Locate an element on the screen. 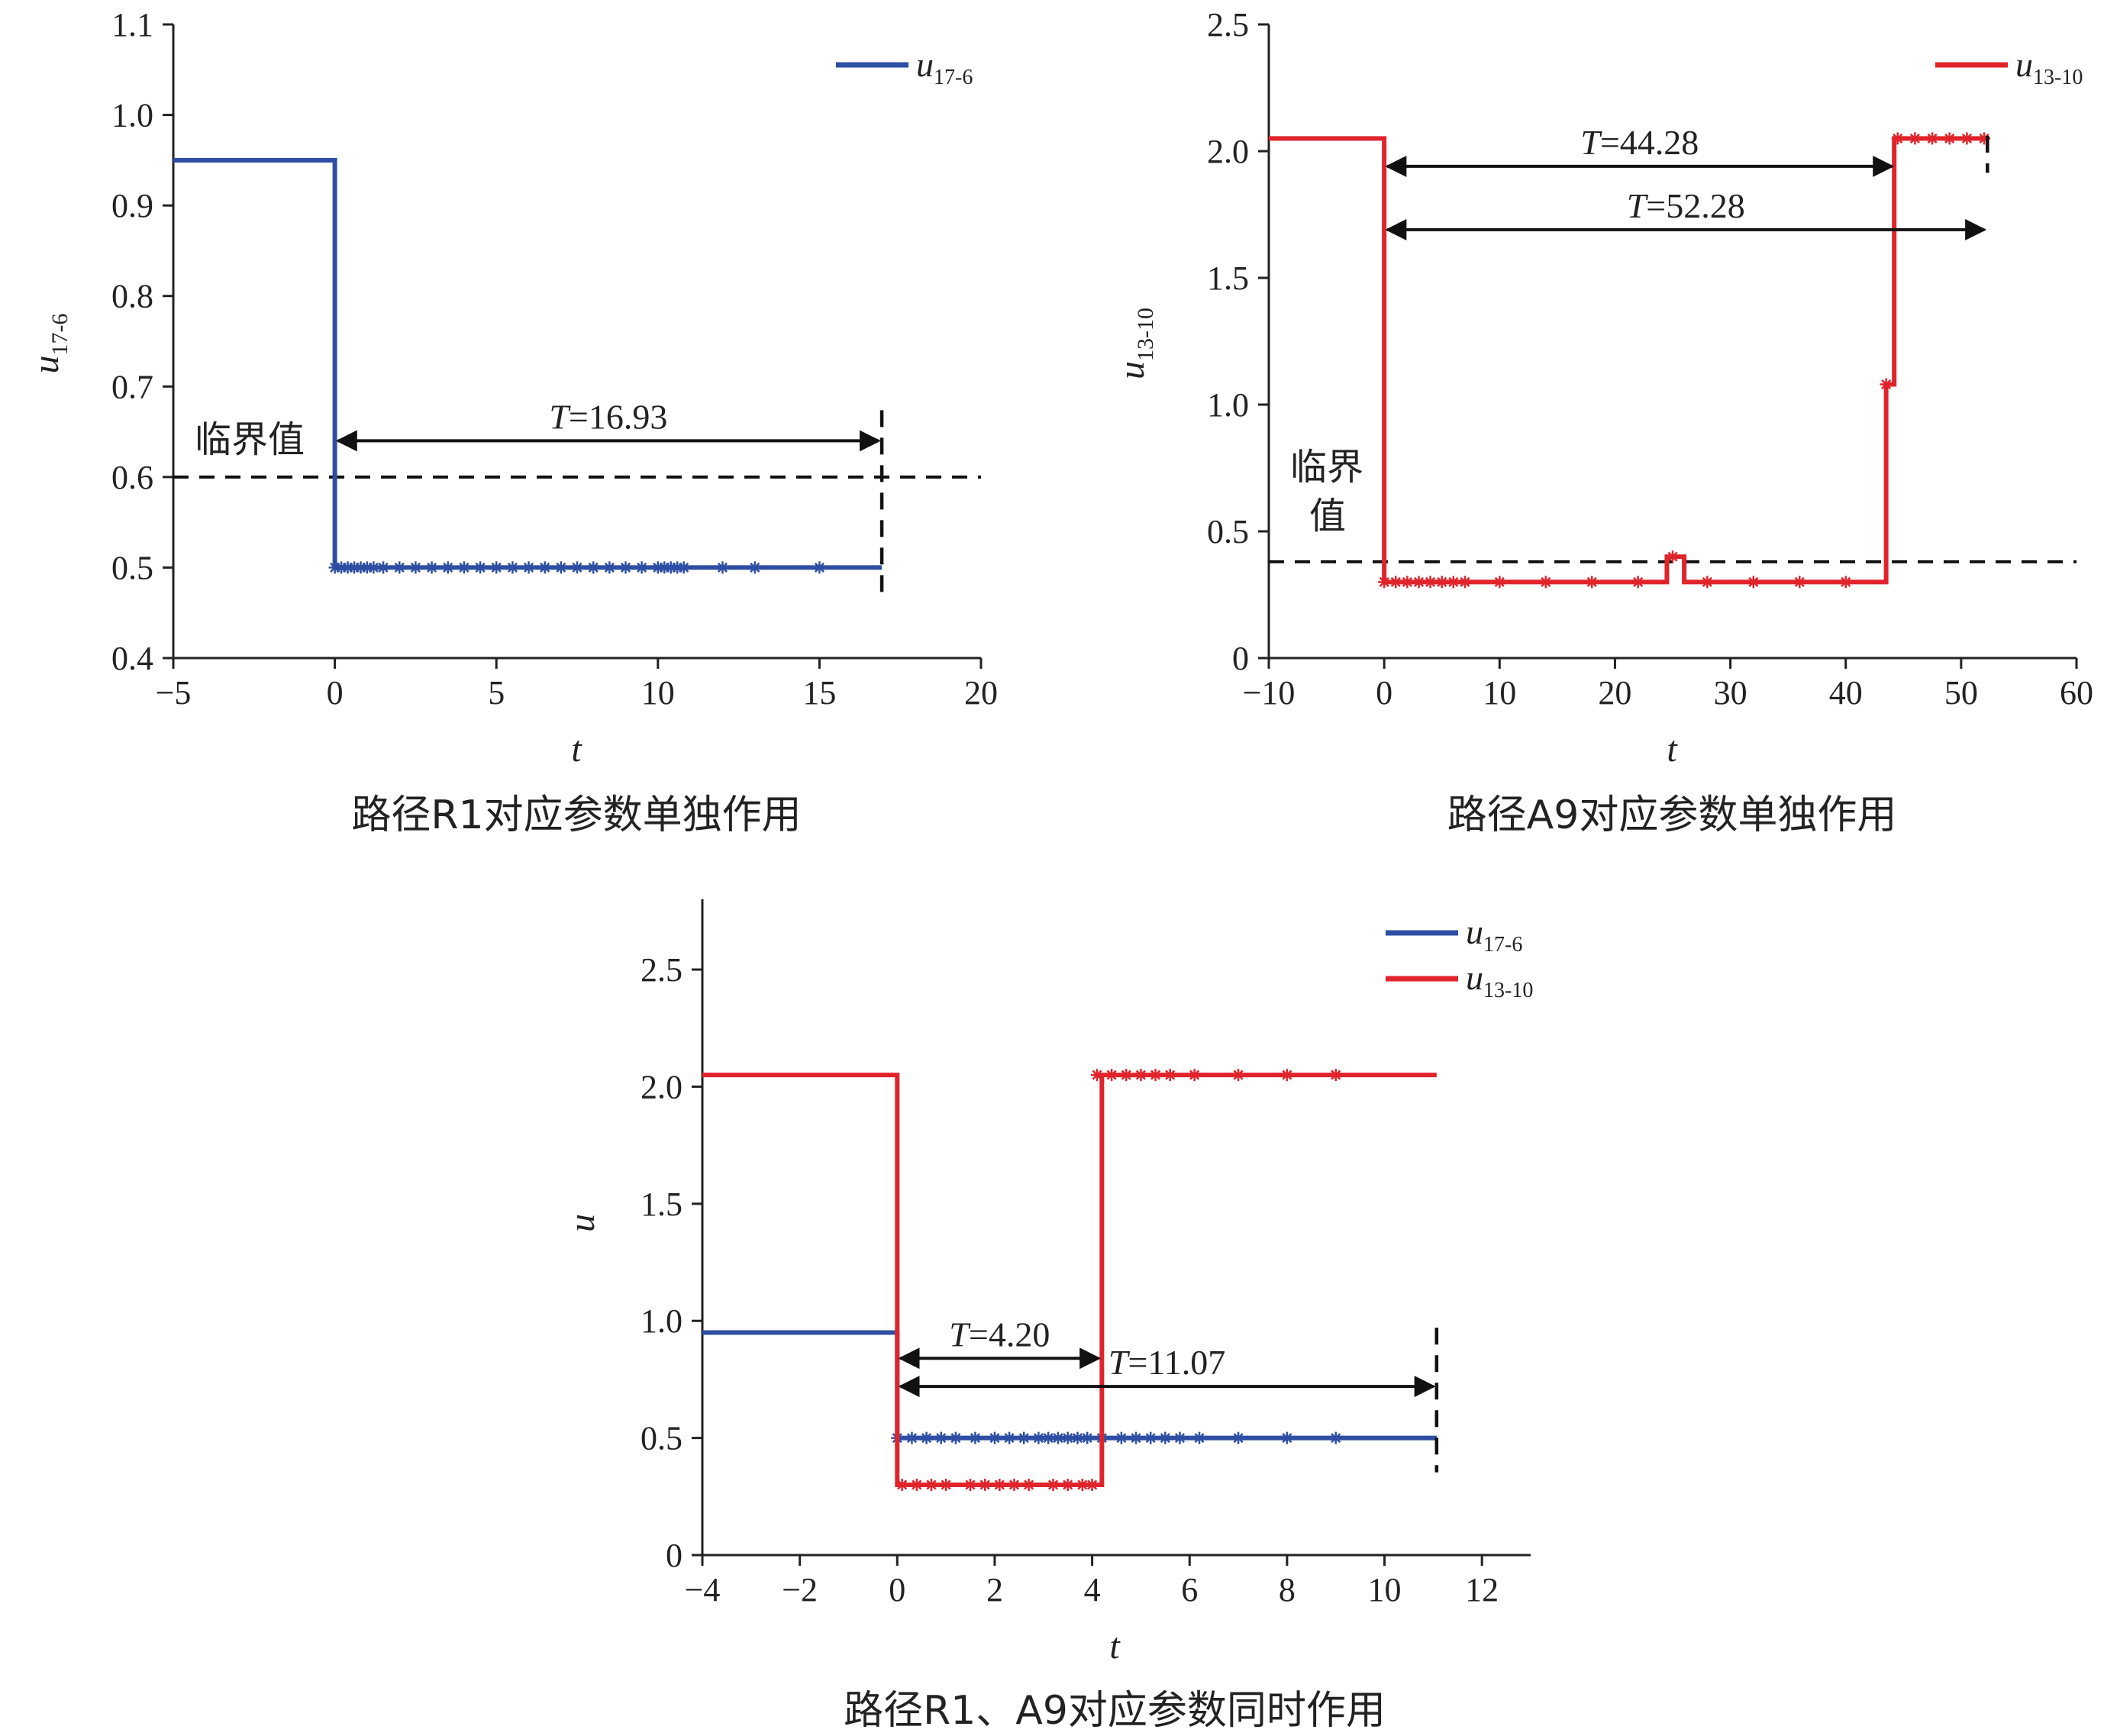  critical-value-label: 临界值 is located at coordinates (250, 439).